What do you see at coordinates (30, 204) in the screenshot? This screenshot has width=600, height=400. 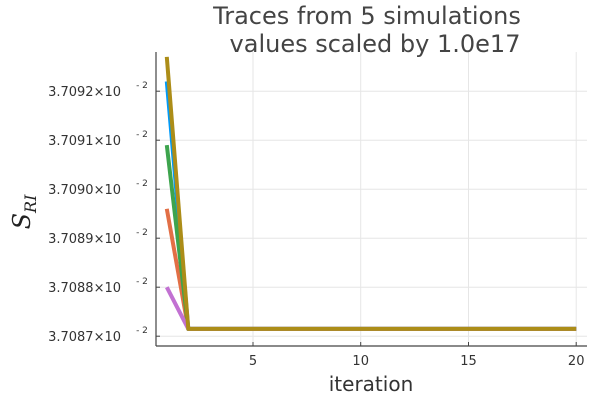 I see `y-axis-label-subscript: RI` at bounding box center [30, 204].